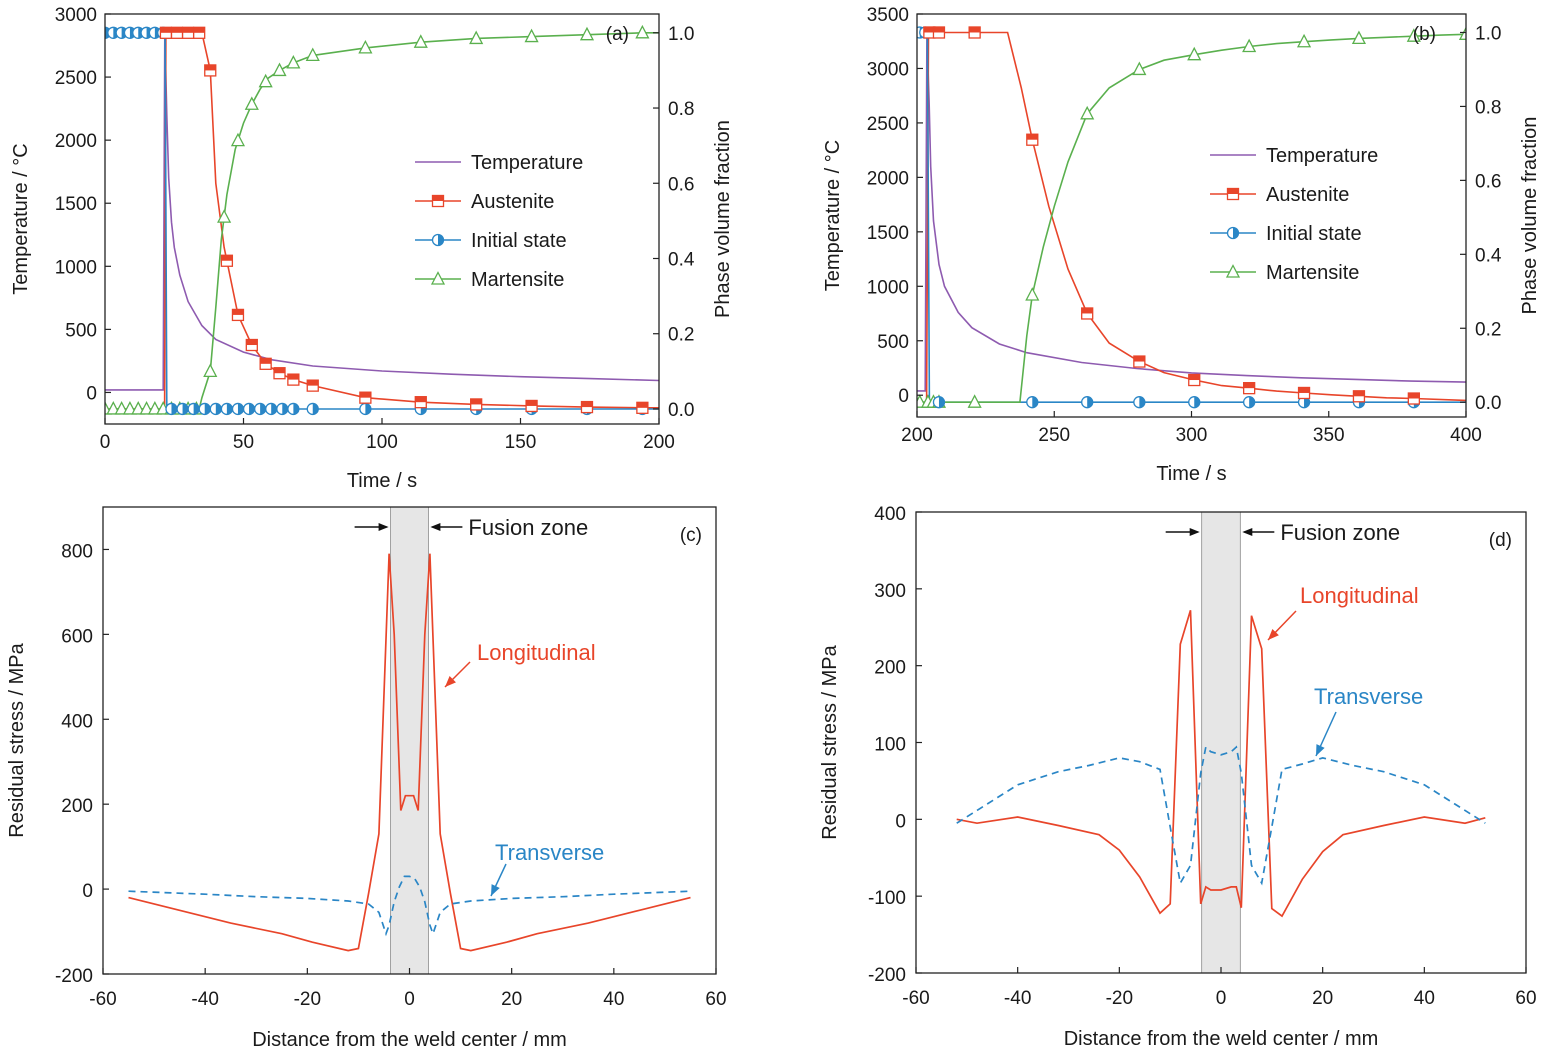 The height and width of the screenshot is (1052, 1543). What do you see at coordinates (549, 852) in the screenshot?
I see `panel-c-annotation-1: Transverse` at bounding box center [549, 852].